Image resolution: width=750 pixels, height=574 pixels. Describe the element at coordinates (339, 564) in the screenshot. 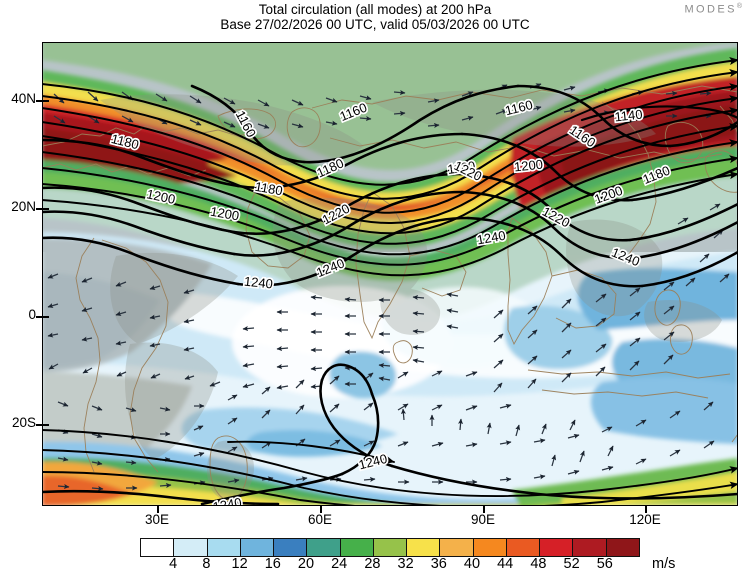

I see `colorbar-tick-24: 24` at that location.